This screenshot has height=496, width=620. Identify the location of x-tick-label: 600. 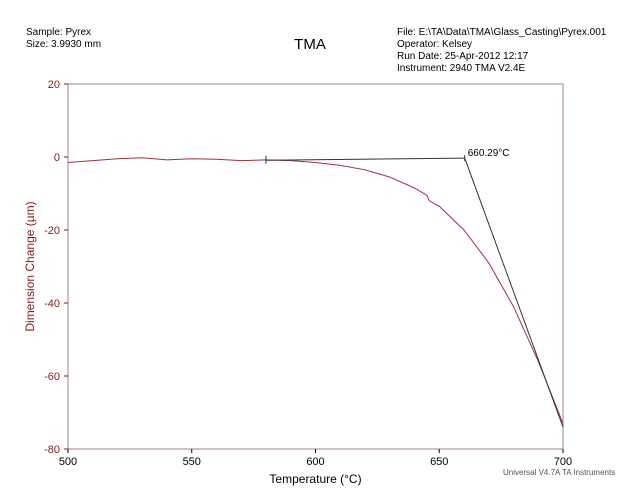
(315, 462).